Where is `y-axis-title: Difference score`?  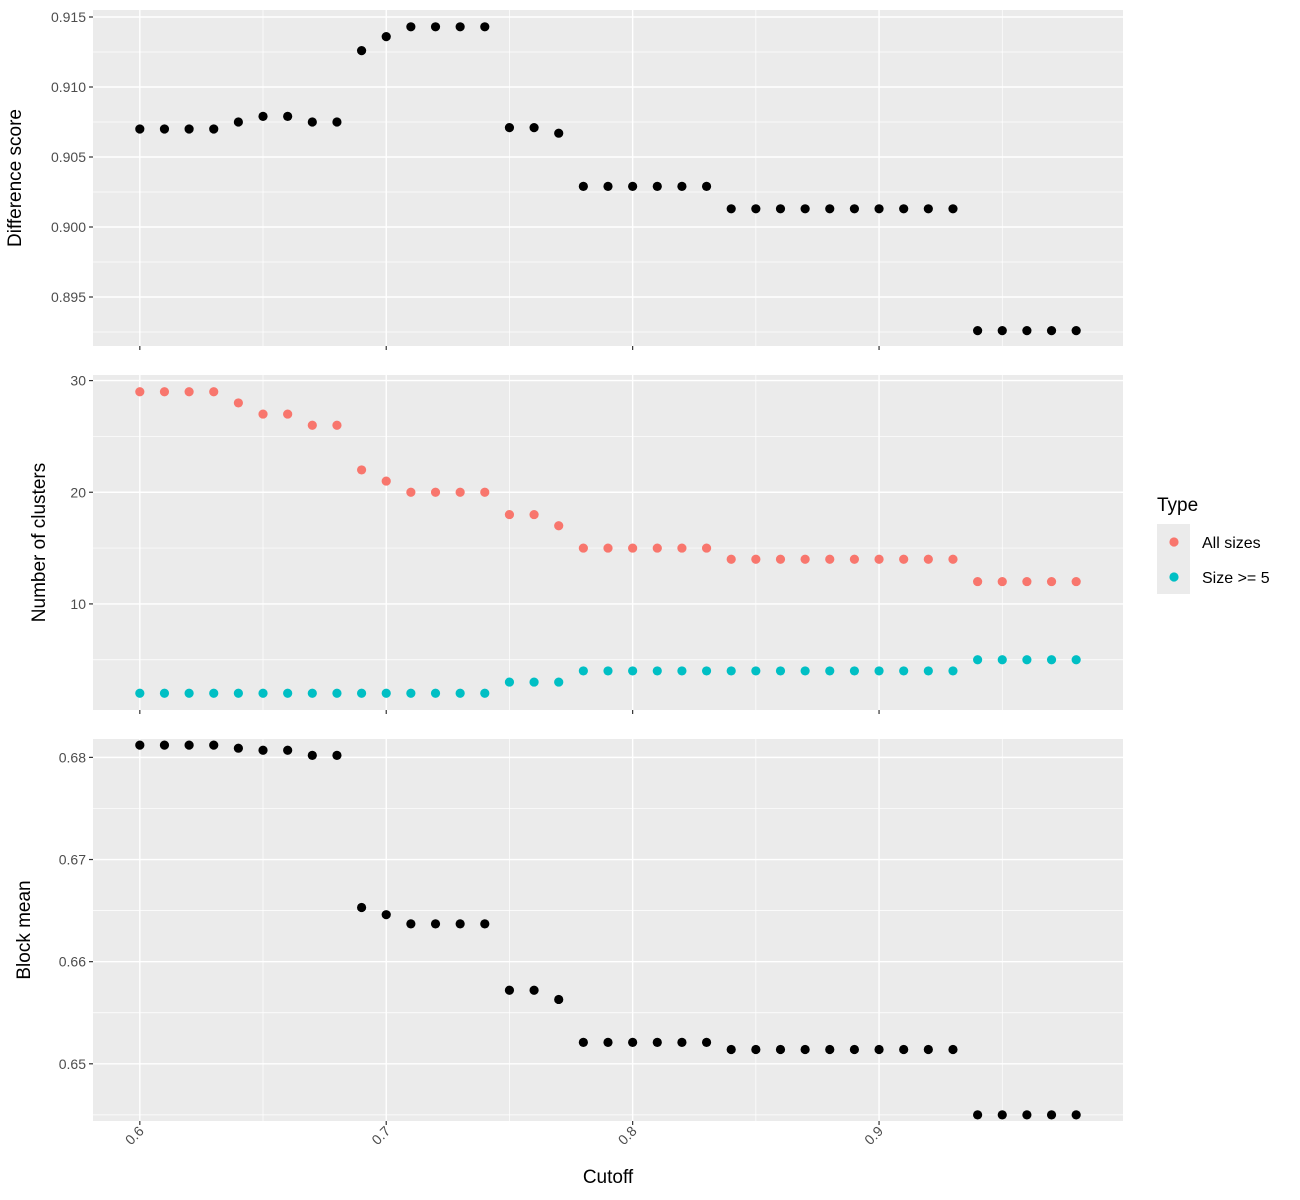 y-axis-title: Difference score is located at coordinates (15, 178).